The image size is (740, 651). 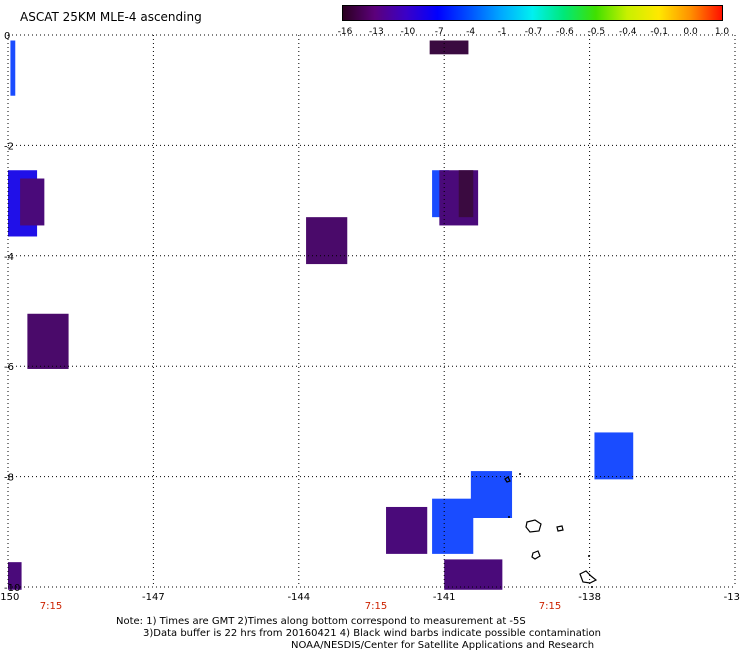 I want to click on lon-tick-label: -150, so click(x=9, y=597).